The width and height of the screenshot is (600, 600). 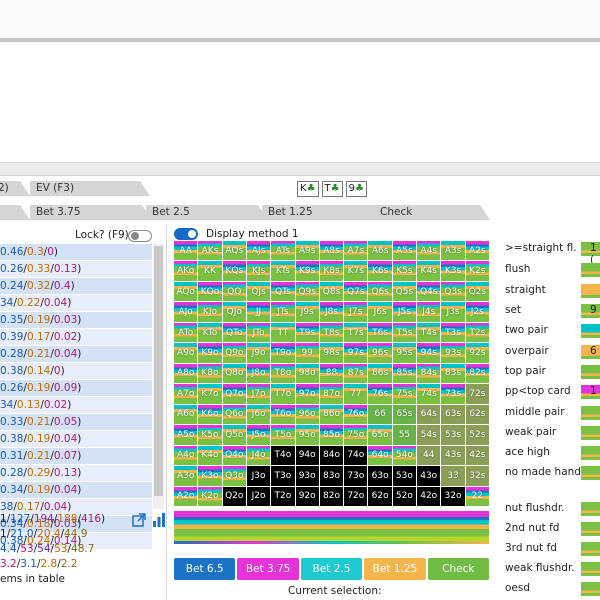 I want to click on hand-cell: 84s, so click(x=429, y=373).